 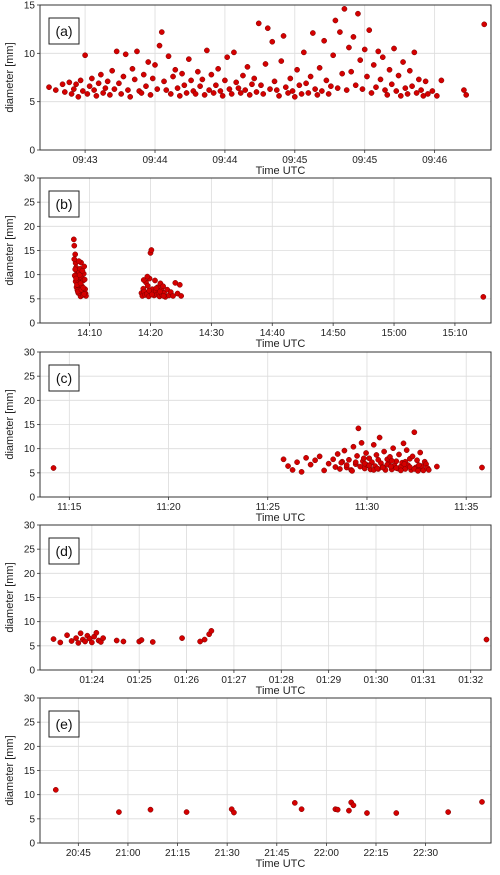 I want to click on x-tick-label: 09:43, so click(x=85, y=160).